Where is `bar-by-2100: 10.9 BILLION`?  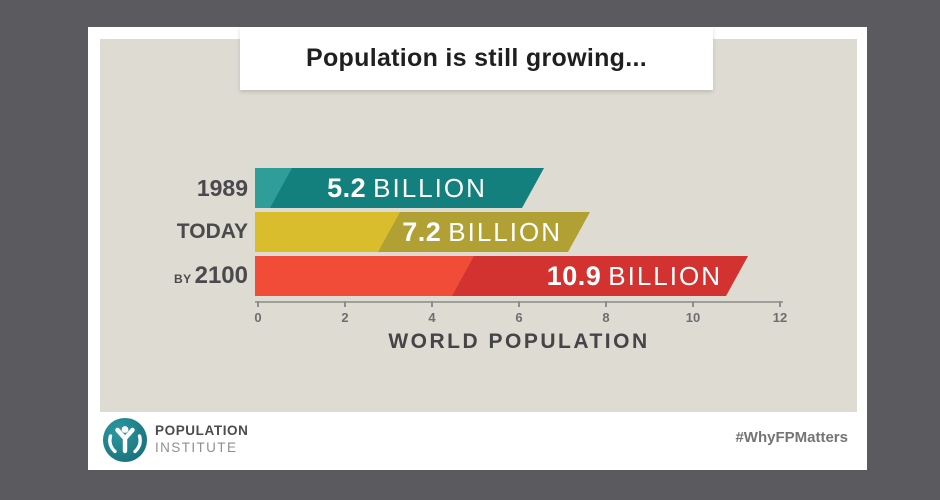 bar-by-2100: 10.9 BILLION is located at coordinates (501, 276).